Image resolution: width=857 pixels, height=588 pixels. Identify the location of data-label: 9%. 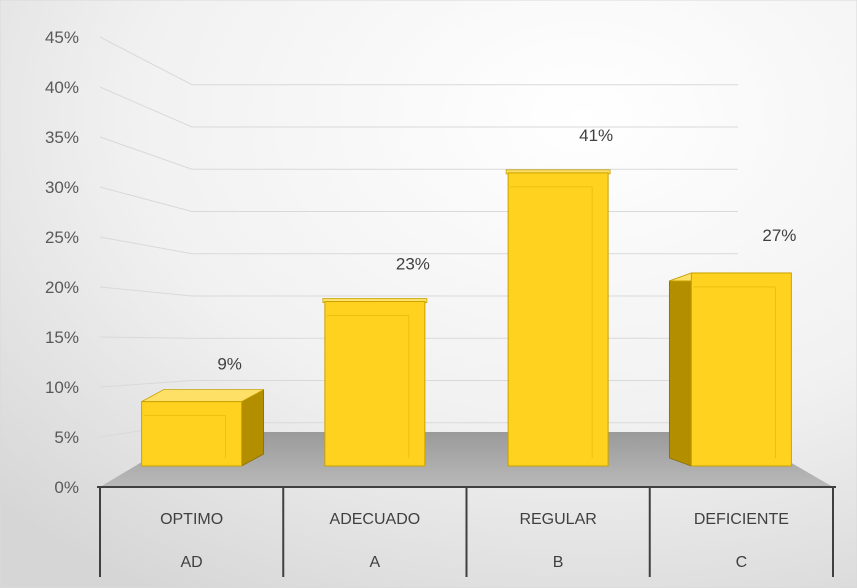
(229, 364).